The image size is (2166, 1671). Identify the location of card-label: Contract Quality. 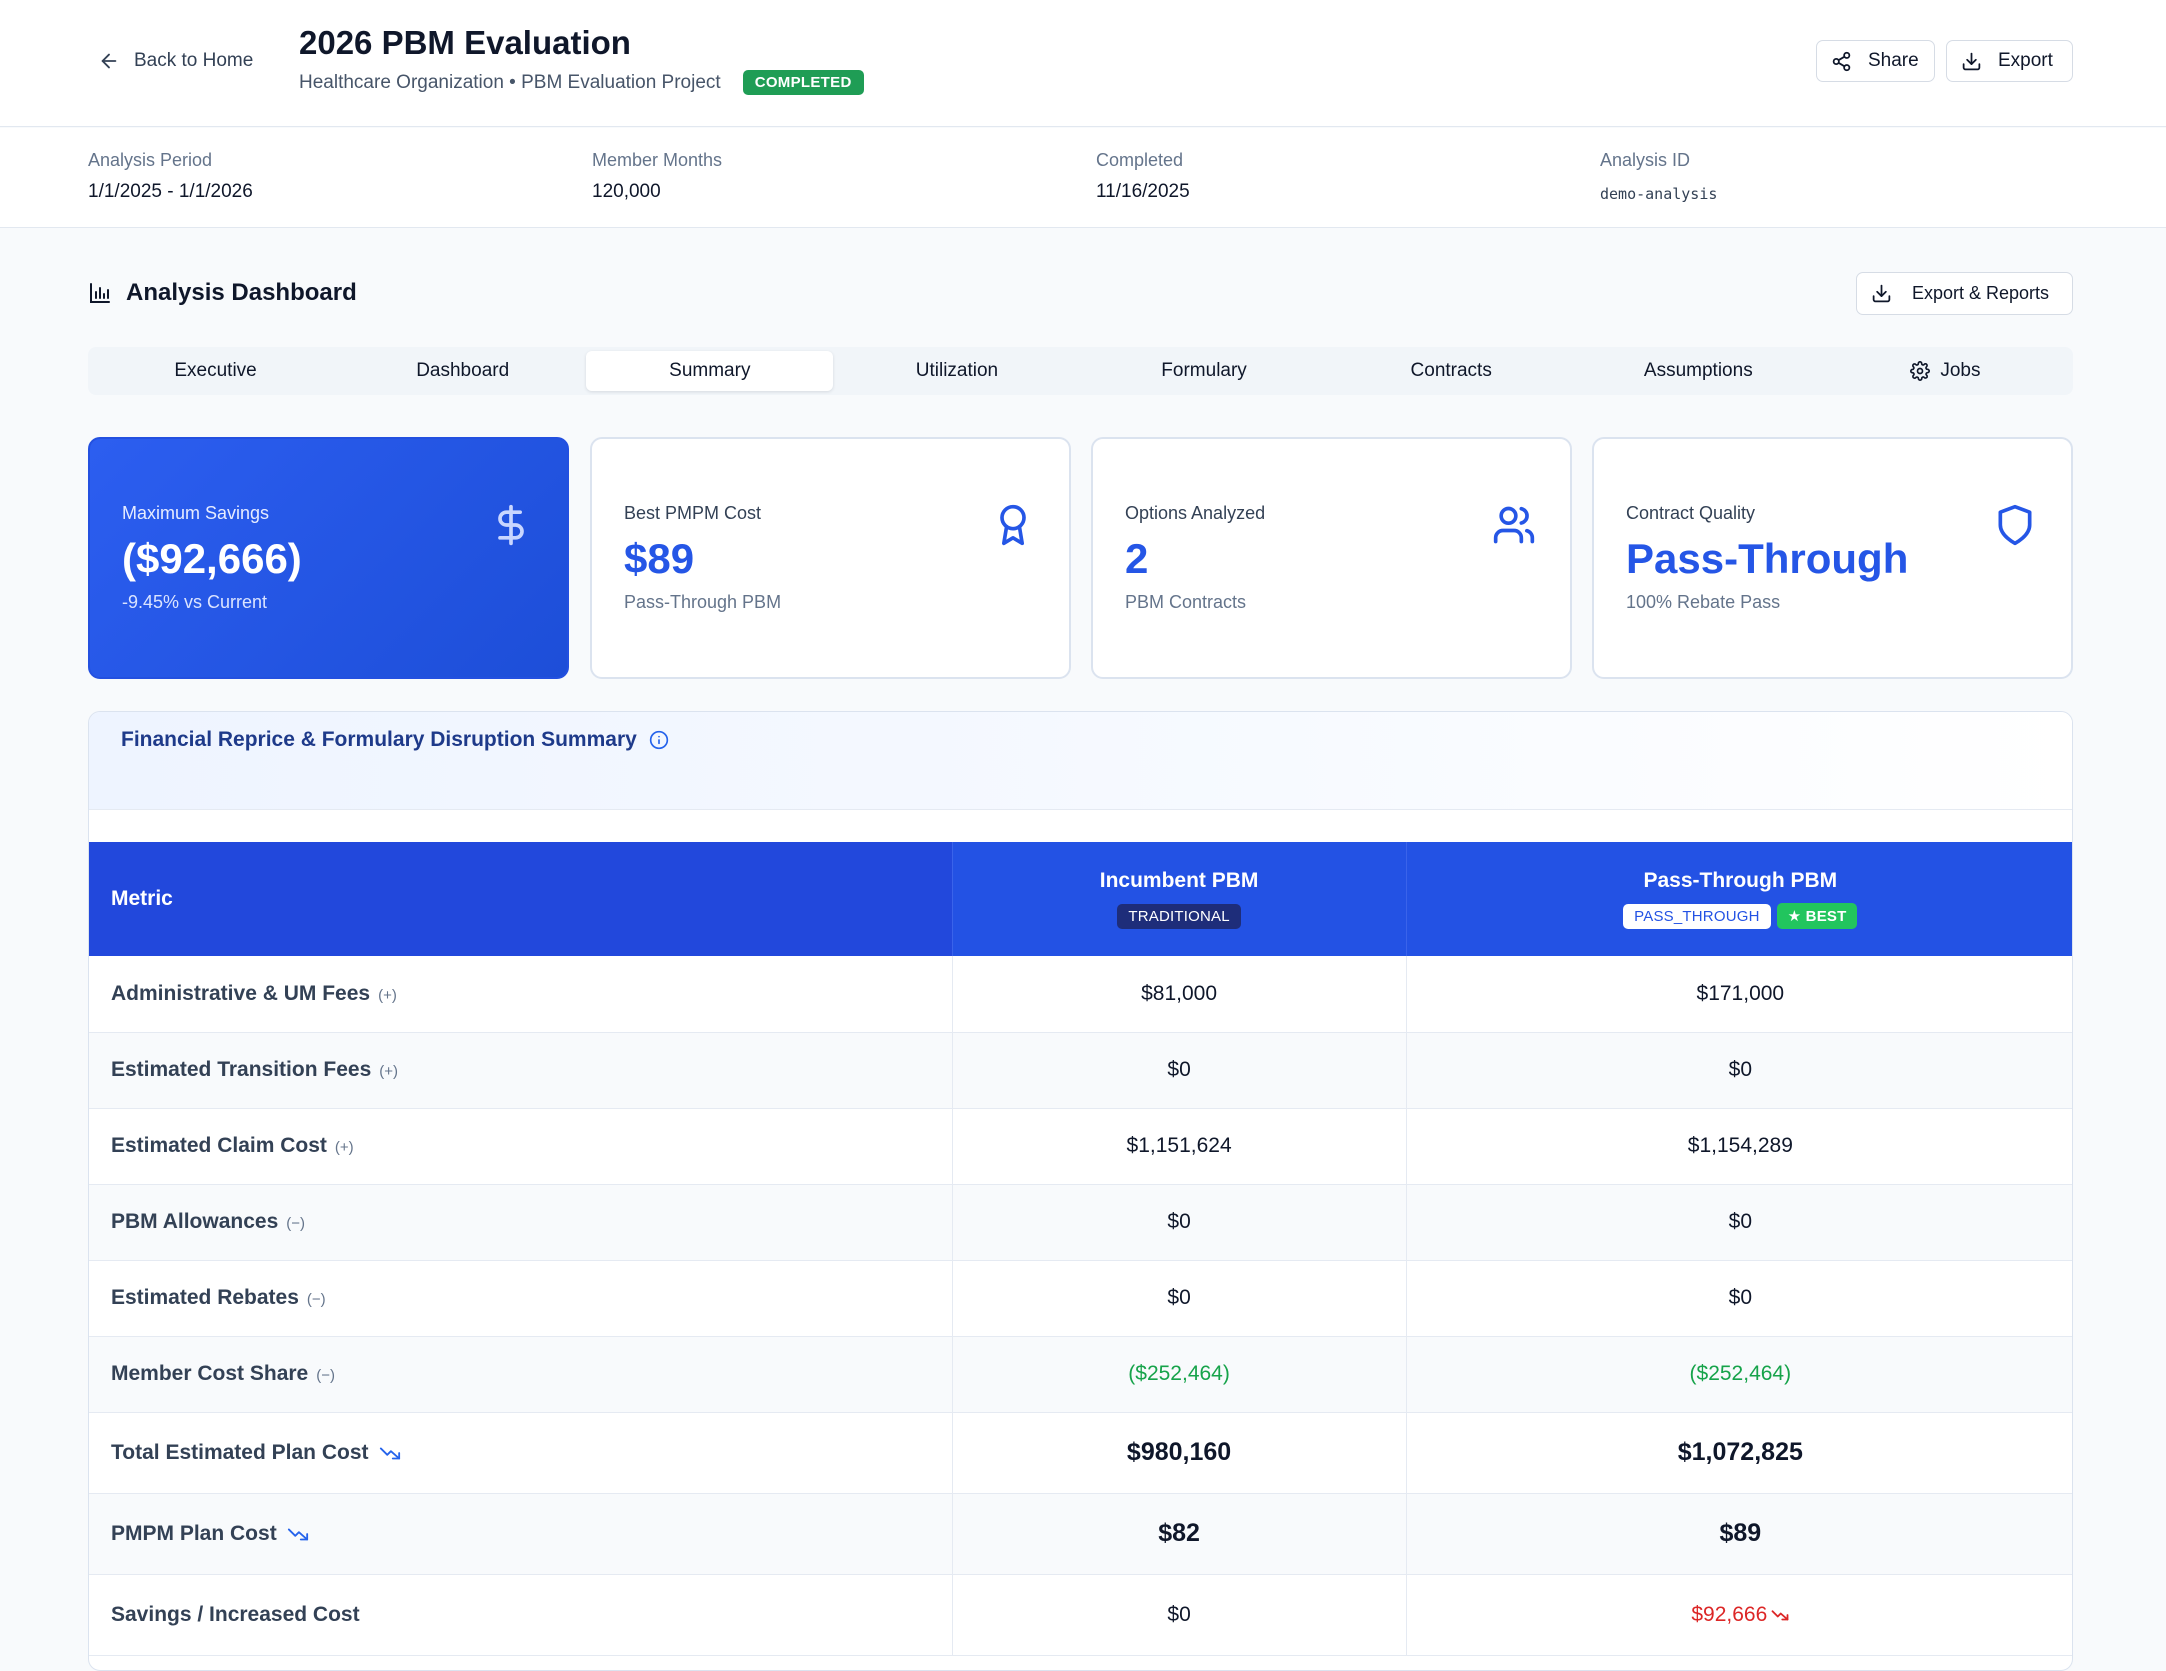
(1691, 513).